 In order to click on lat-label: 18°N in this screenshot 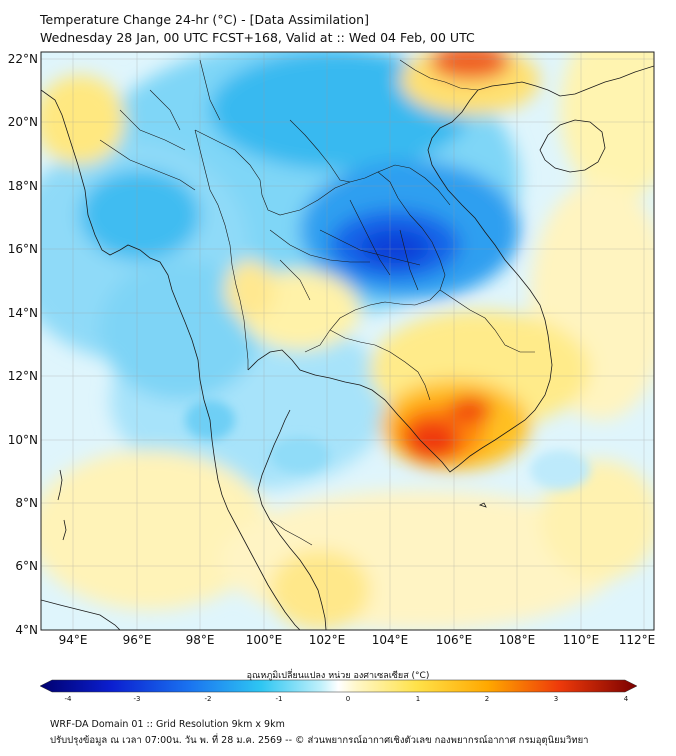, I will do `click(23, 186)`.